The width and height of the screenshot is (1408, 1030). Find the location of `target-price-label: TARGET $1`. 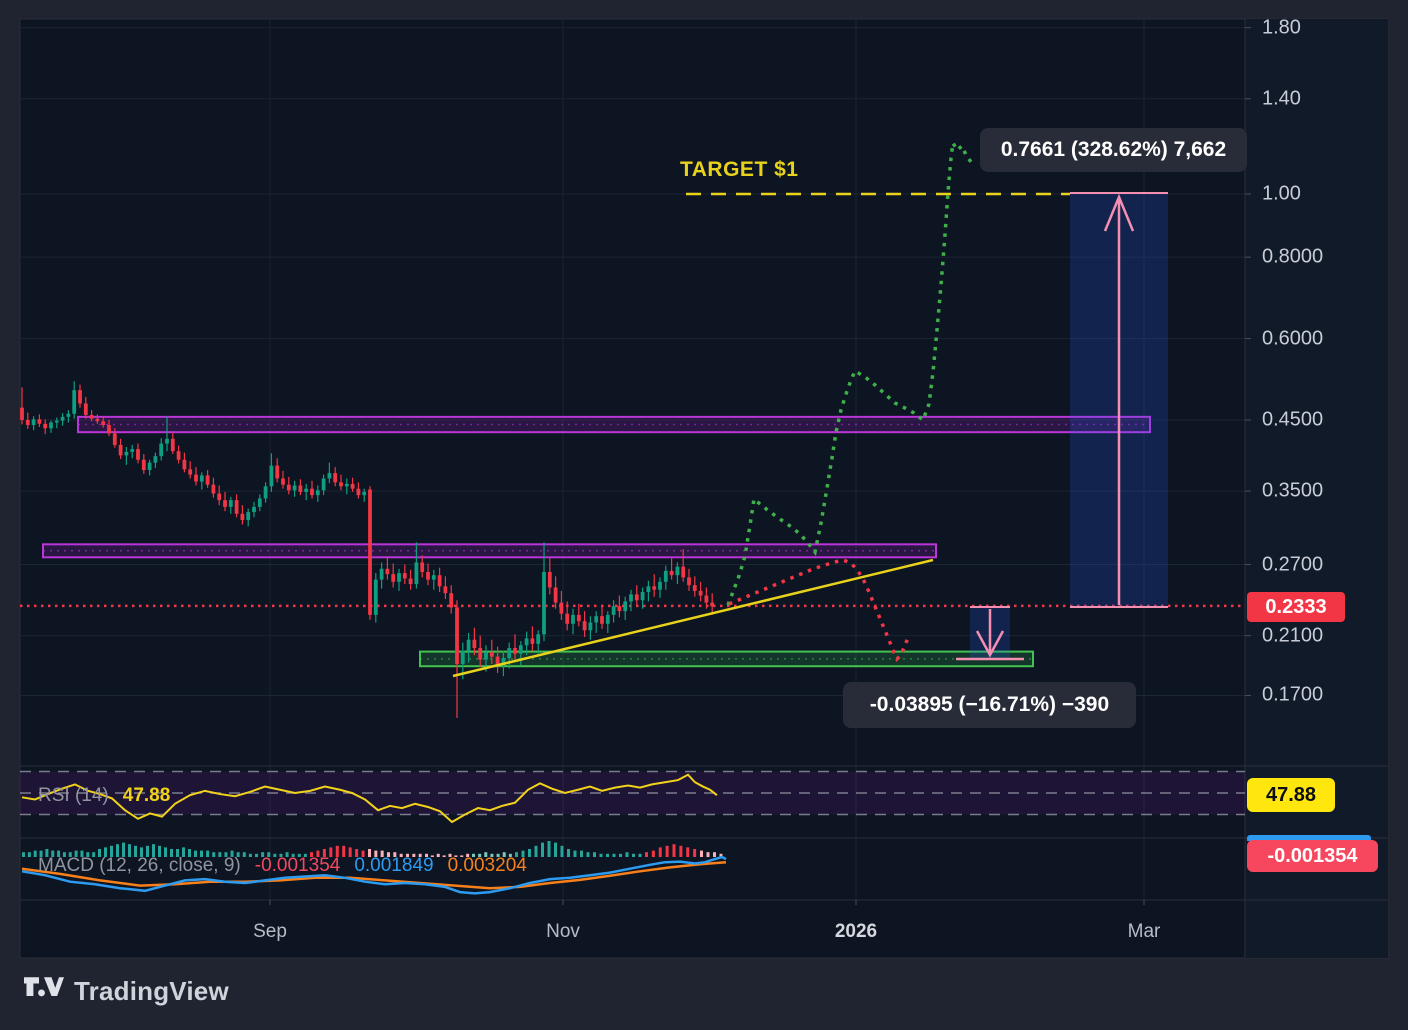

target-price-label: TARGET $1 is located at coordinates (739, 169).